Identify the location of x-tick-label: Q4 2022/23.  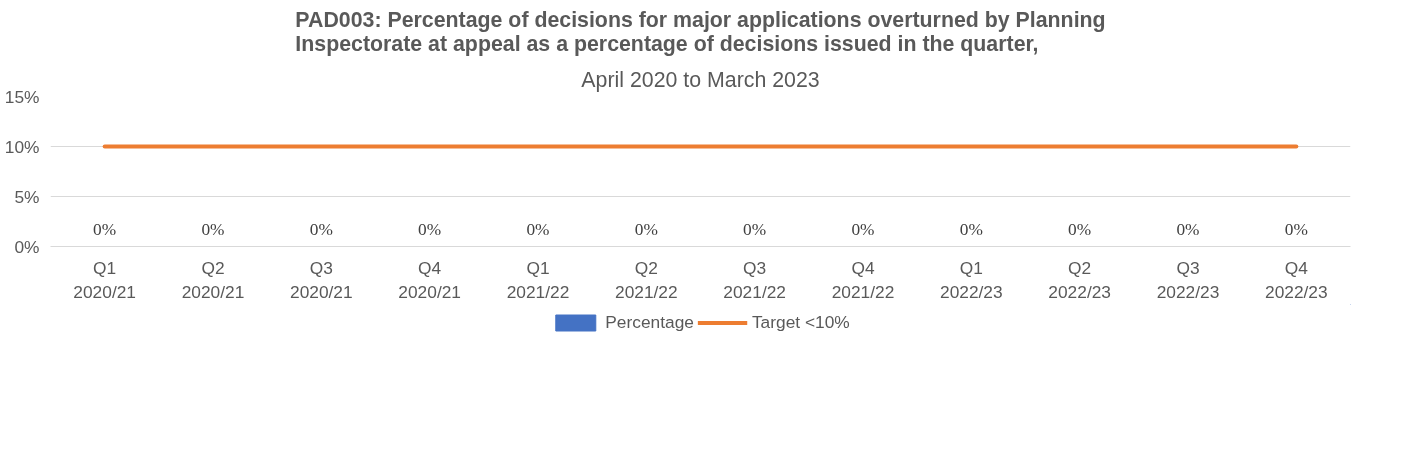
(1296, 279).